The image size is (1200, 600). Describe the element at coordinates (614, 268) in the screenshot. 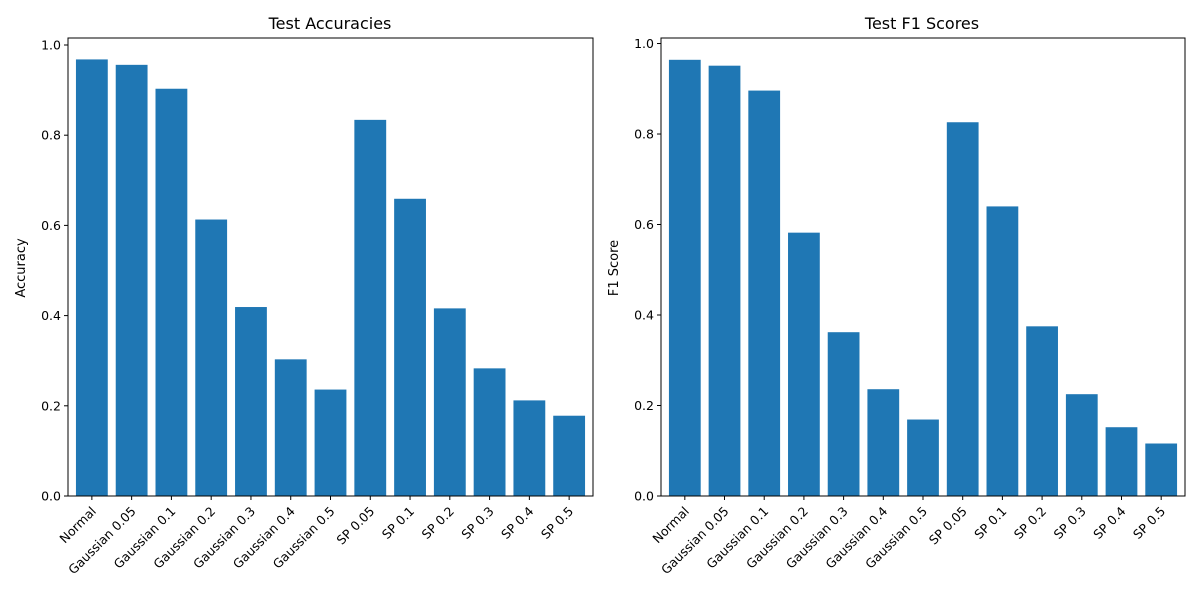

I see `y-axis-label: F1 Score` at that location.